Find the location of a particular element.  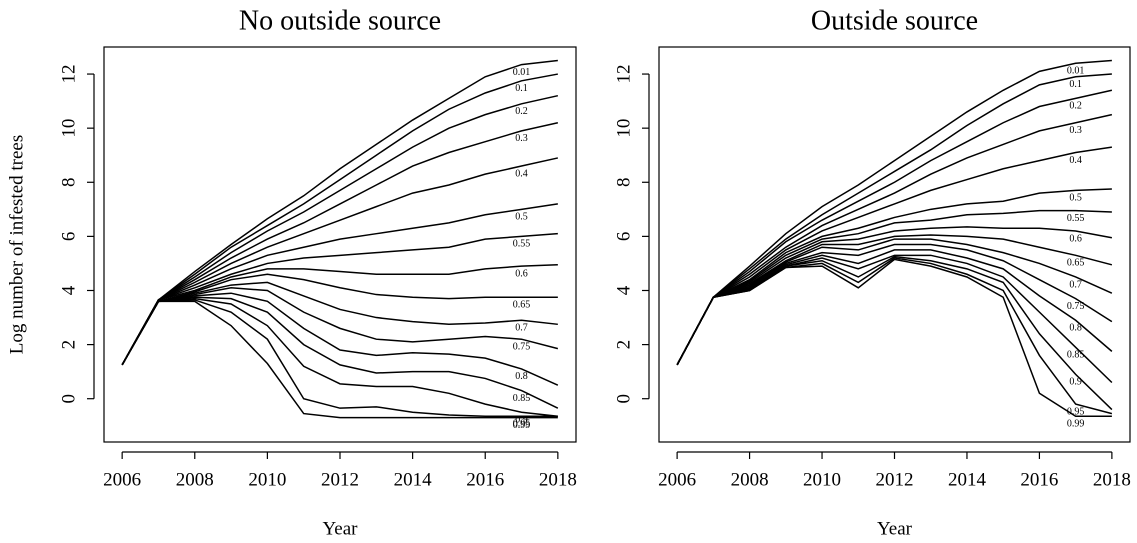

chart-title: Outside source is located at coordinates (894, 20).